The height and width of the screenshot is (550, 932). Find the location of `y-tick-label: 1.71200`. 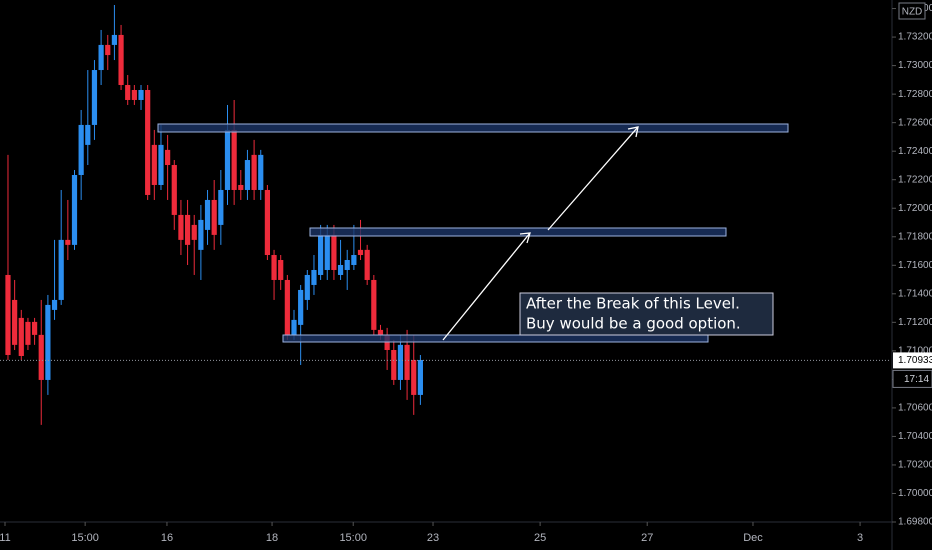

y-tick-label: 1.71200 is located at coordinates (915, 322).